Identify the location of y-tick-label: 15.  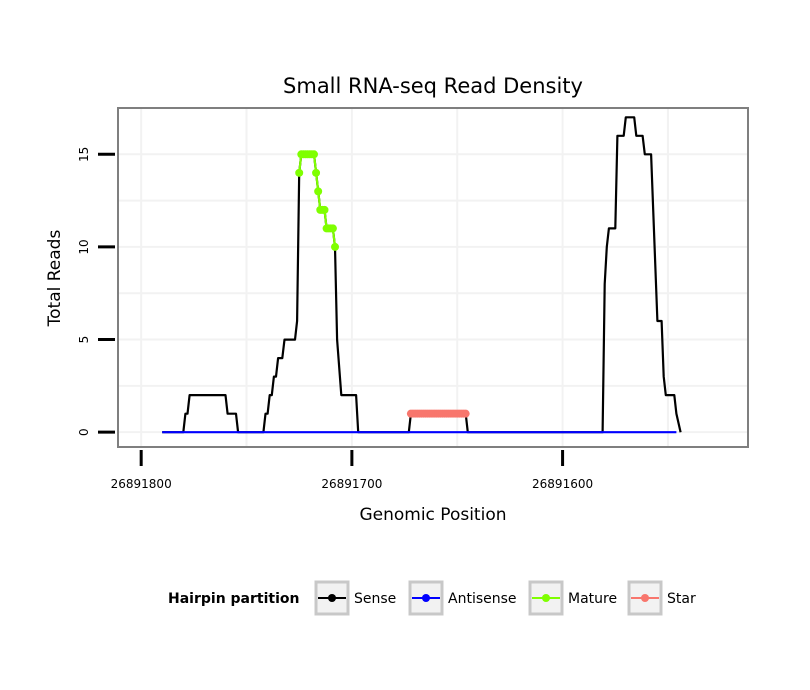
(84, 154).